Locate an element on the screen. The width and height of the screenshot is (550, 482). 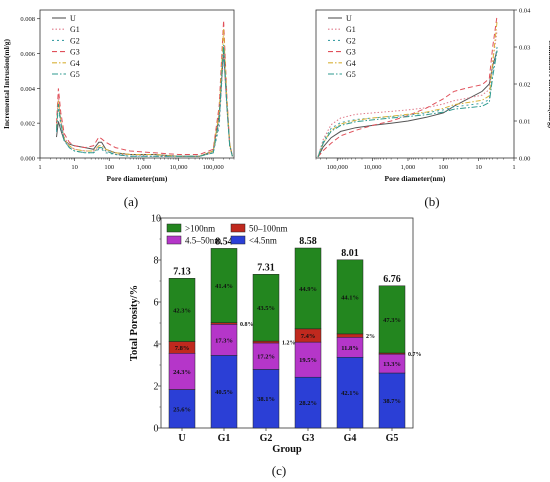
y-axis-label: Total Porosity/% is located at coordinates (134, 323).